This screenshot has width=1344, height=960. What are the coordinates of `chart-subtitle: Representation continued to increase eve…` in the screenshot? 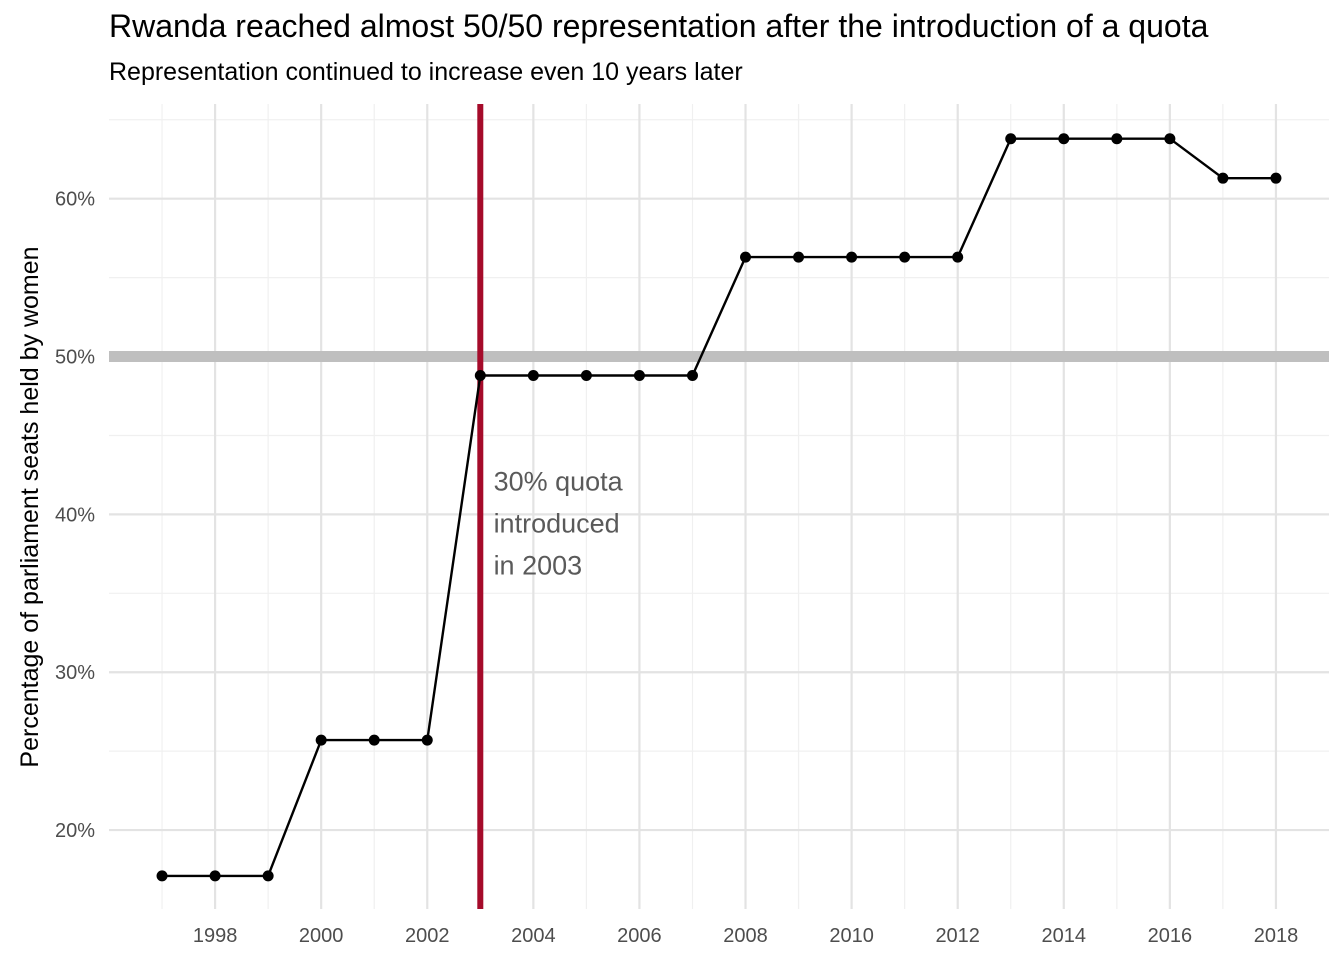 It's located at (426, 72).